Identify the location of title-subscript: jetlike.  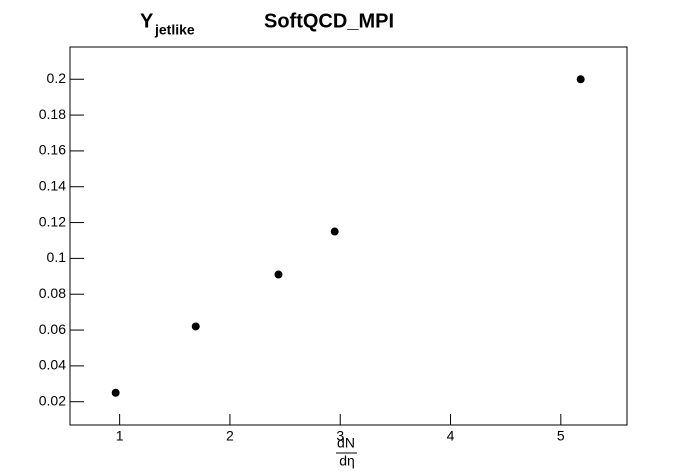
(174, 30).